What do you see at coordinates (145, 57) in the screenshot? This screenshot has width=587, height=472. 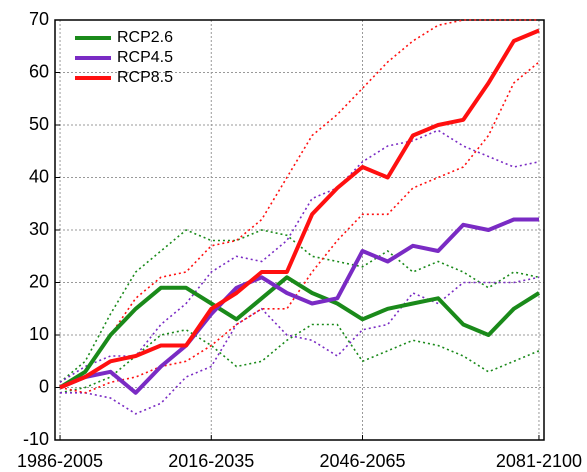 I see `legend-label: RCP4.5` at bounding box center [145, 57].